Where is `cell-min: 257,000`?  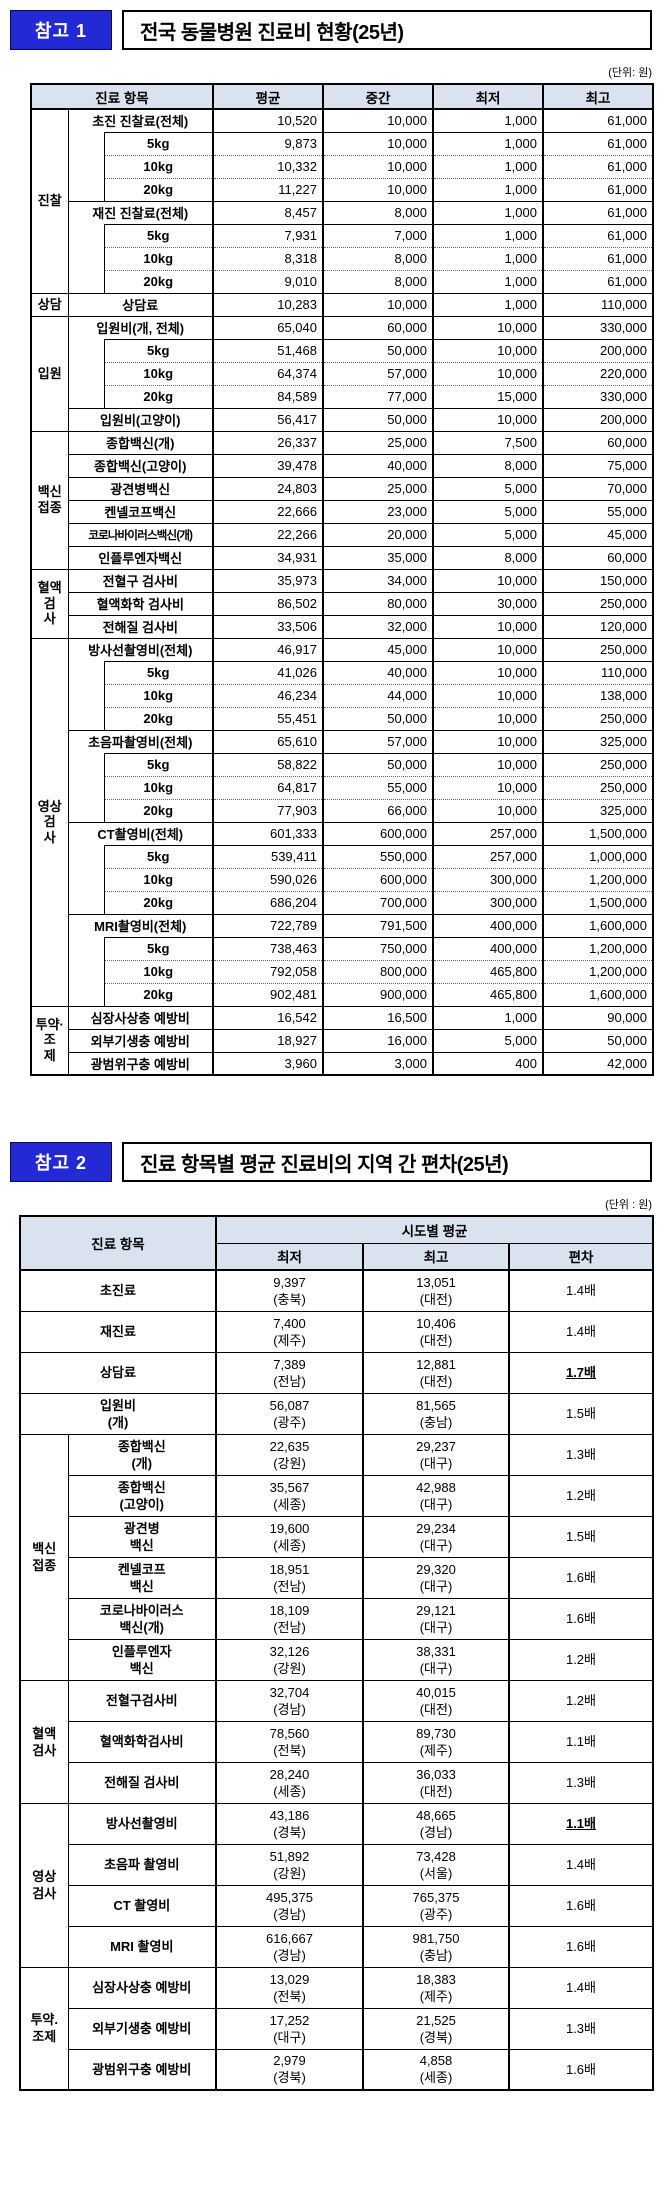 cell-min: 257,000 is located at coordinates (487, 856).